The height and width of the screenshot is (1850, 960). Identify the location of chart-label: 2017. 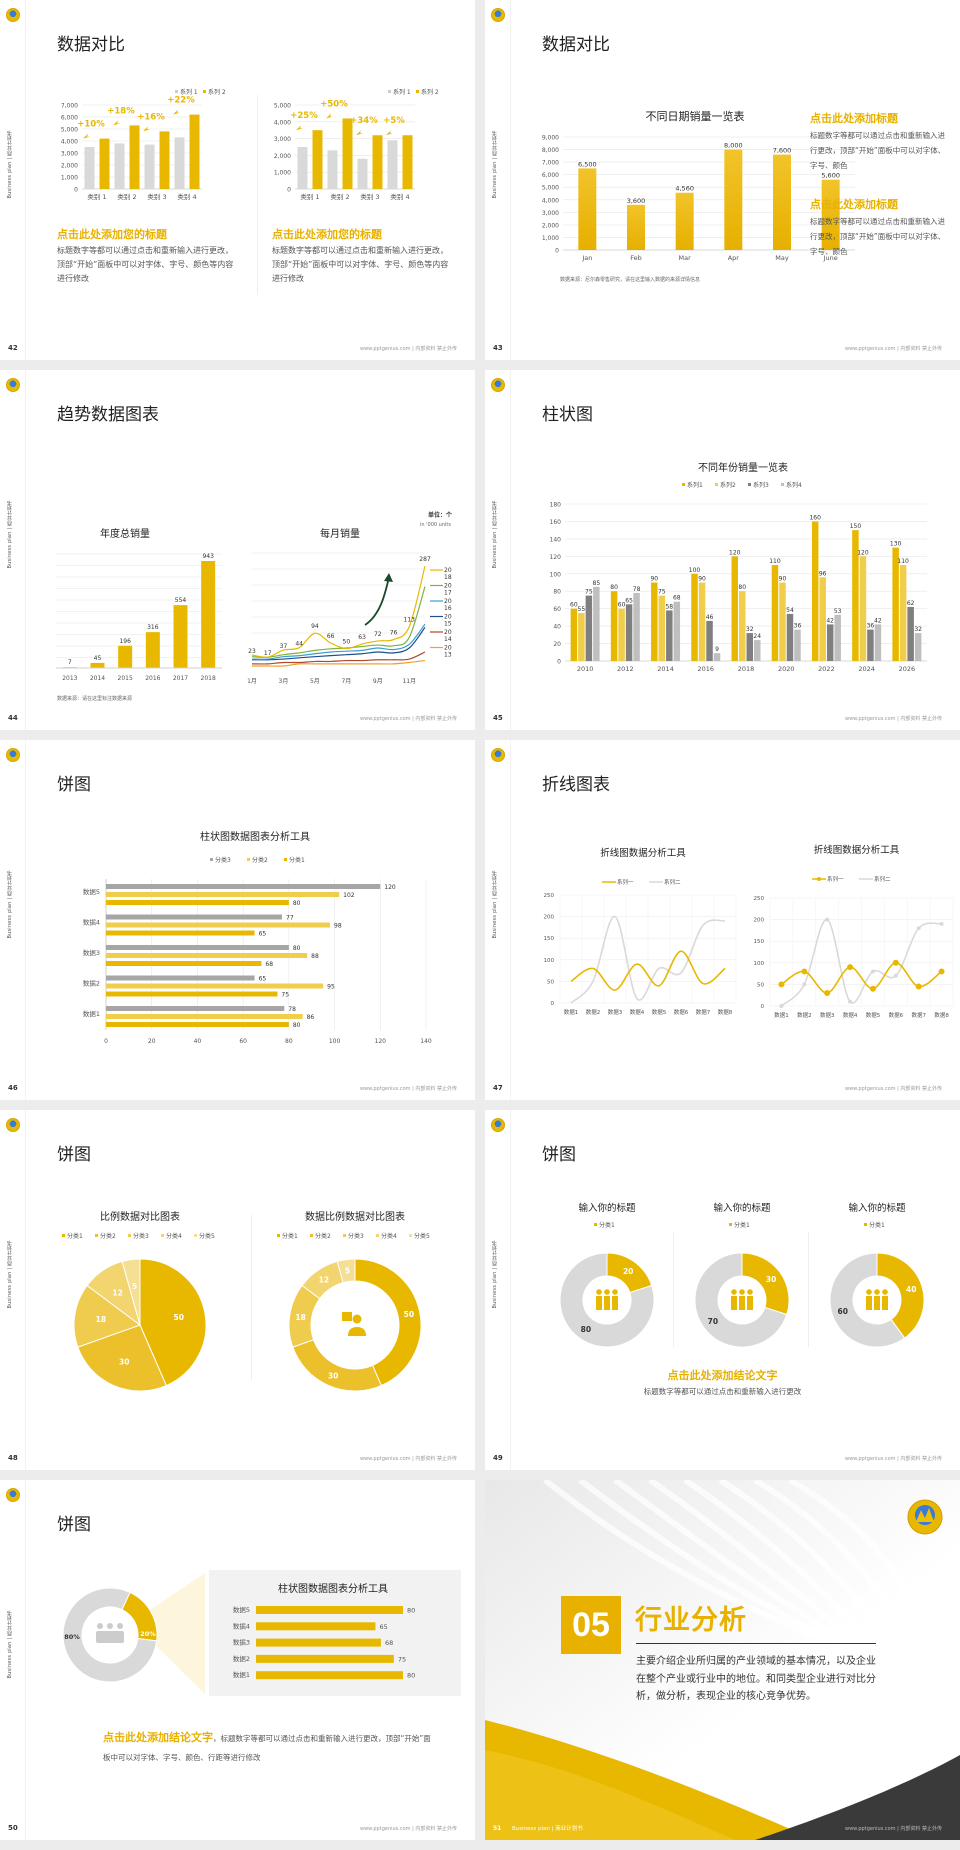
(180, 678).